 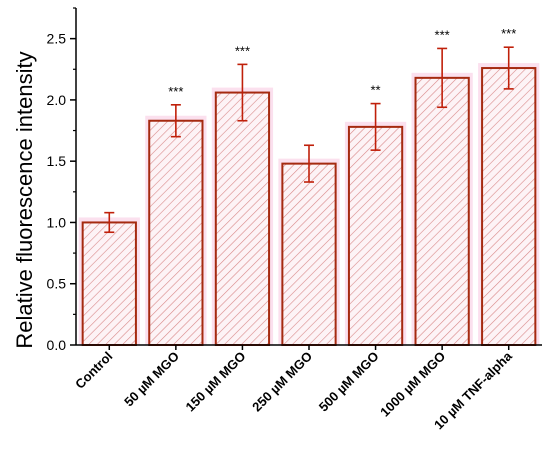 What do you see at coordinates (57, 345) in the screenshot?
I see `y-tick-label: 0.0` at bounding box center [57, 345].